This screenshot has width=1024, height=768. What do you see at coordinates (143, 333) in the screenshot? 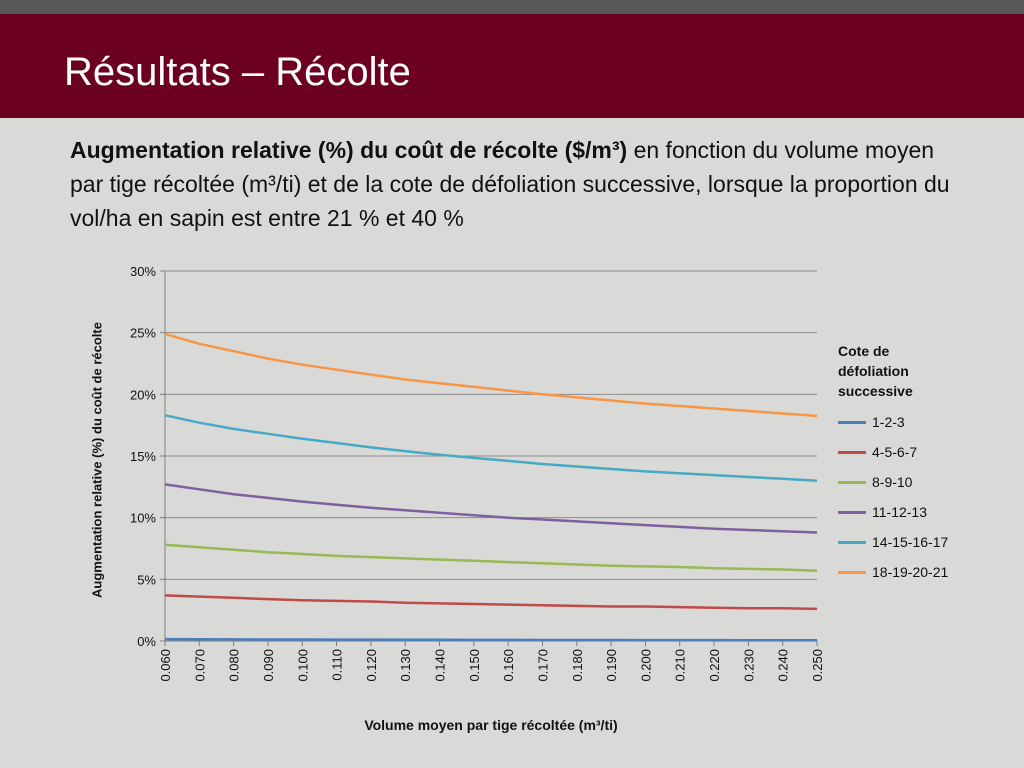
I see `y-tick-label: 25%` at bounding box center [143, 333].